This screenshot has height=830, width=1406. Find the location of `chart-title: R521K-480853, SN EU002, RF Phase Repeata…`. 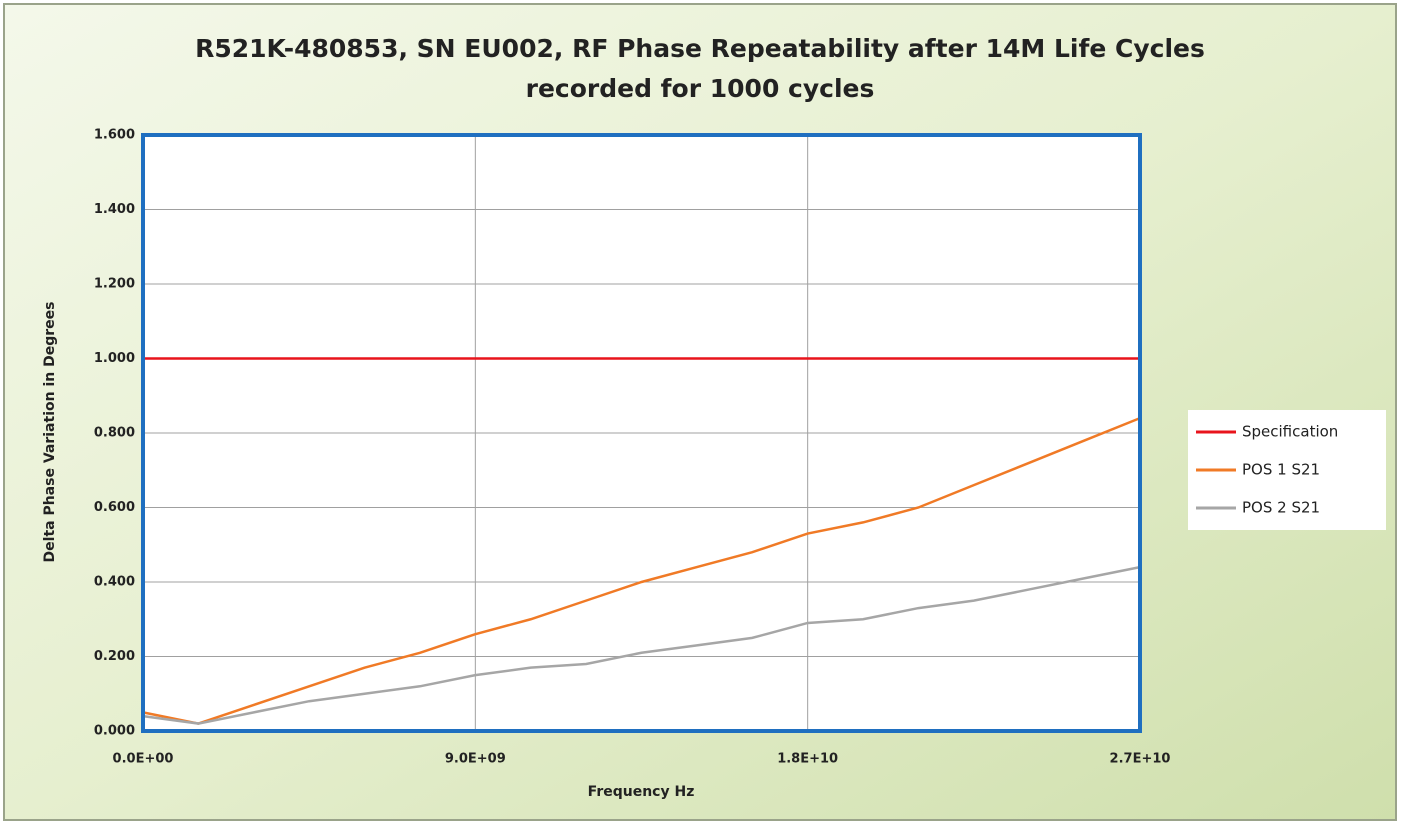

chart-title: R521K-480853, SN EU002, RF Phase Repeata… is located at coordinates (700, 48).